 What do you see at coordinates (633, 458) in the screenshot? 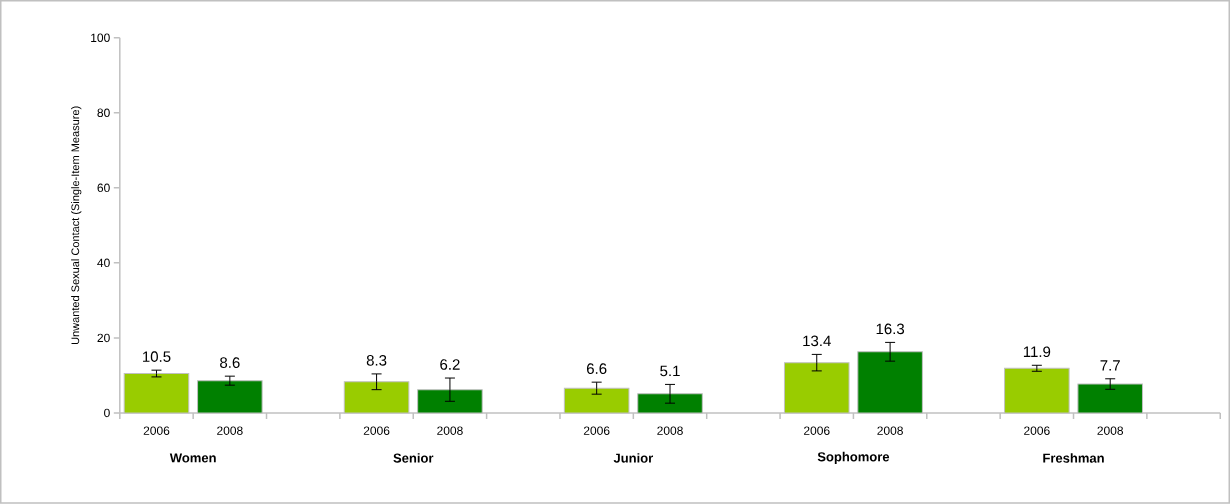
I see `x-tick-label: Junior` at bounding box center [633, 458].